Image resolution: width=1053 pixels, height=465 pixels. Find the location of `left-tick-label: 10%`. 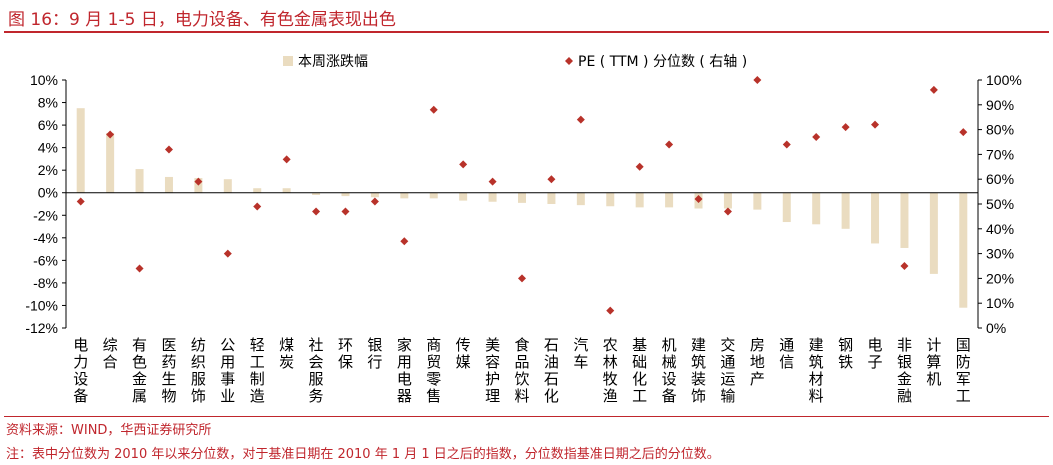

left-tick-label: 10% is located at coordinates (44, 80).